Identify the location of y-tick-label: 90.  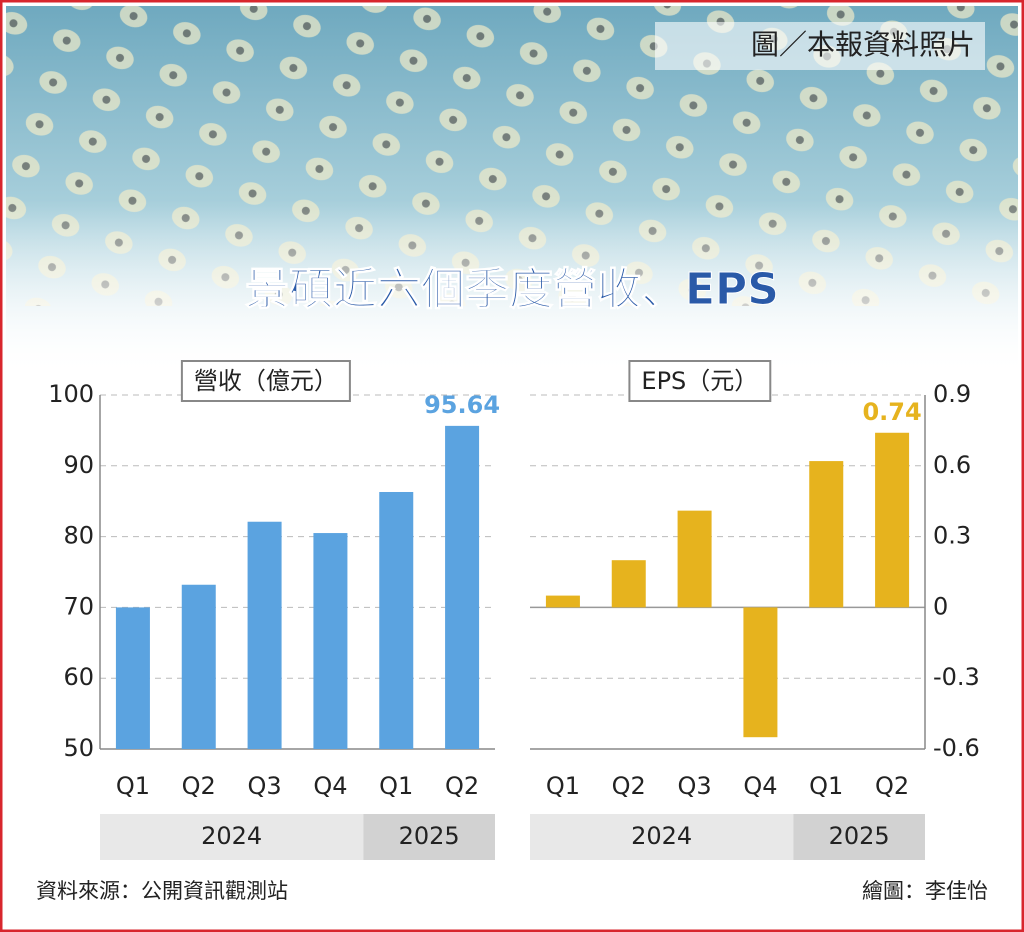
(78, 465).